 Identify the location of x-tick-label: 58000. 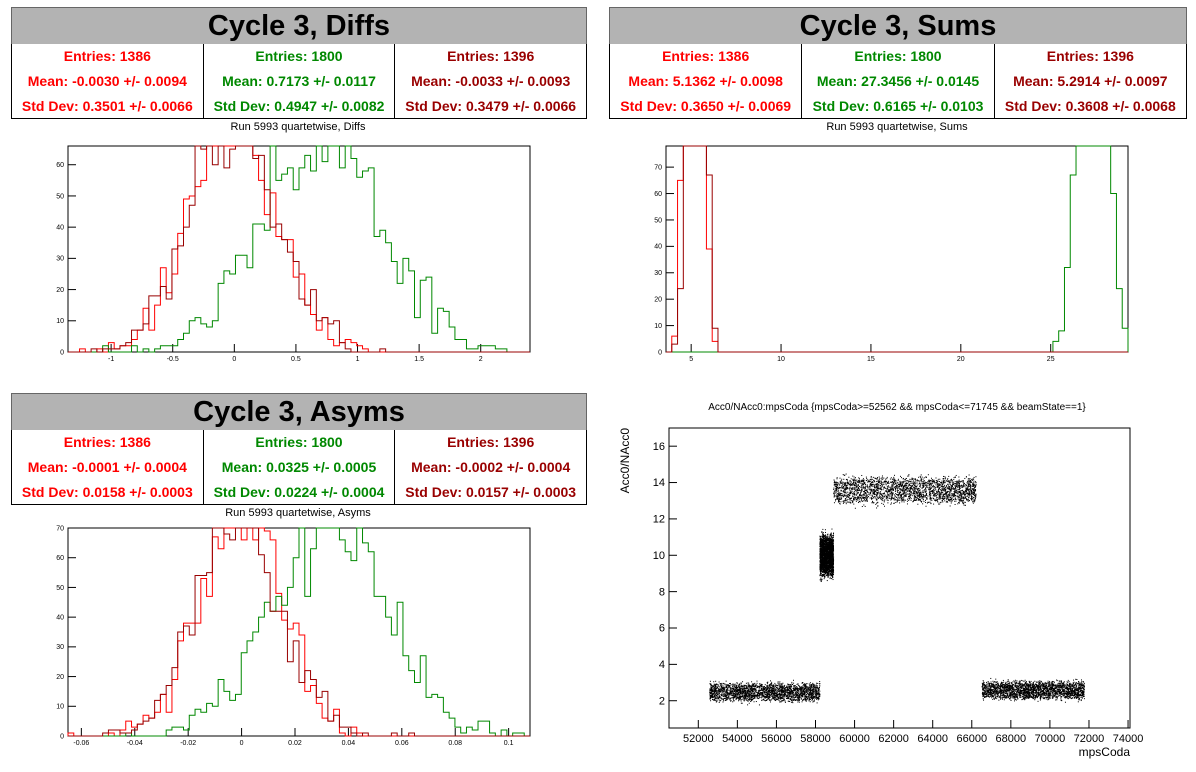
(815, 739).